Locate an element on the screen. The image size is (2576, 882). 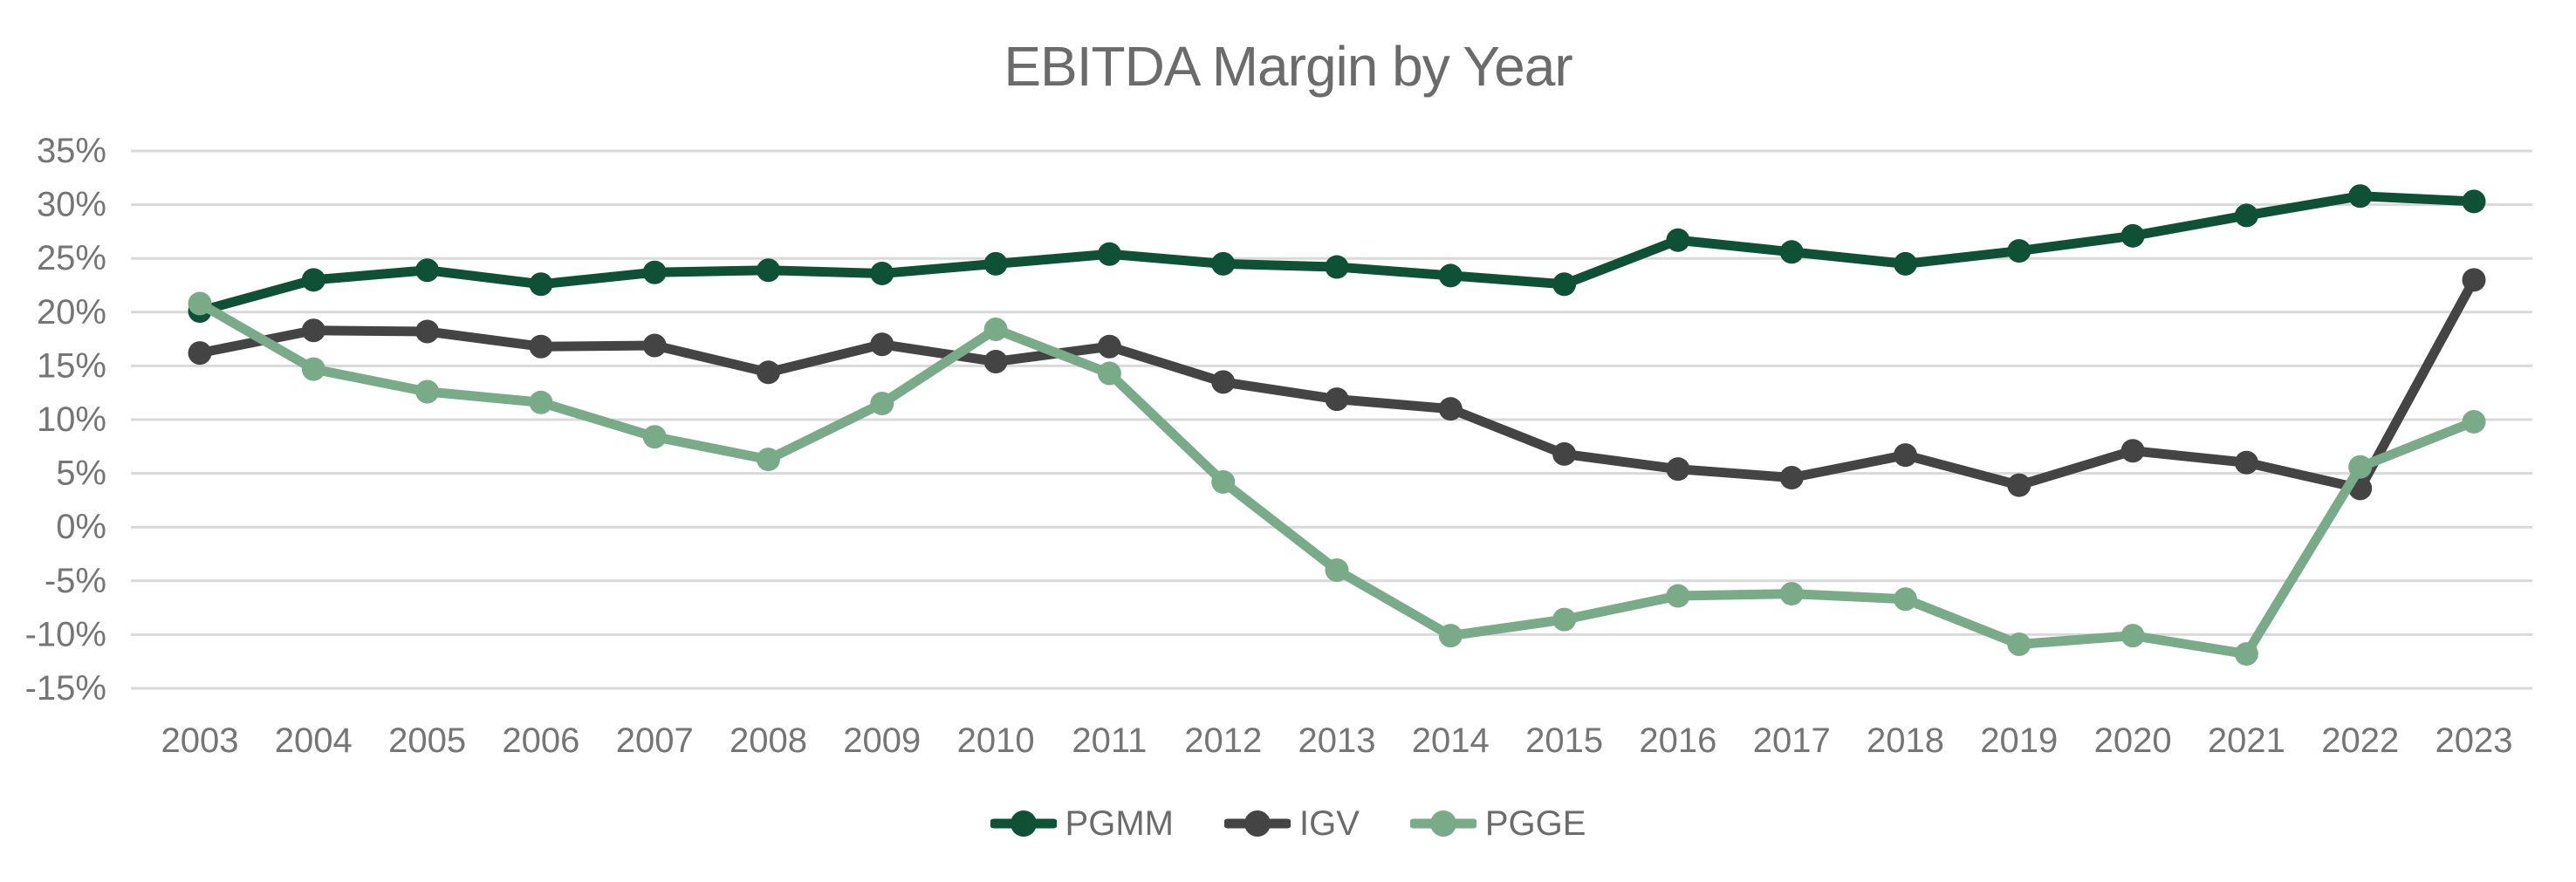
data-point-pgge-2007 is located at coordinates (654, 437).